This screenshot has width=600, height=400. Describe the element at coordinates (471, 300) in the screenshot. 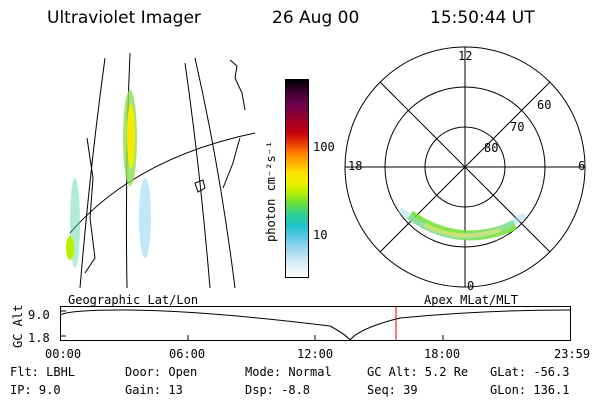

I see `timeline-right-label: Apex MLat/MLT` at that location.